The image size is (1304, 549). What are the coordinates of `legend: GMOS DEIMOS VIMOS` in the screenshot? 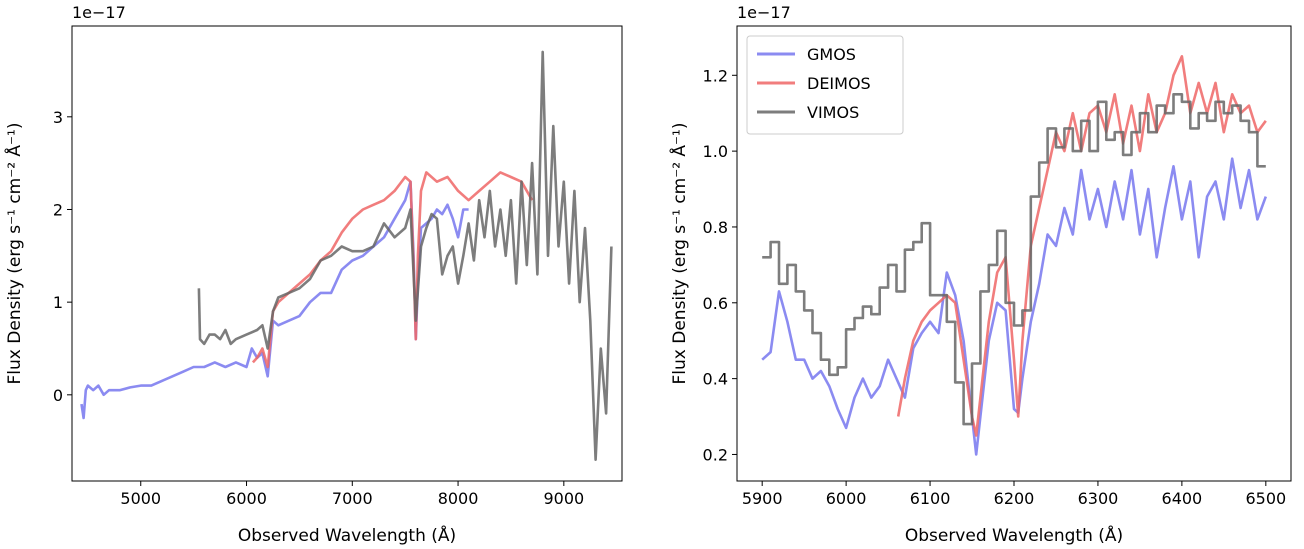 It's located at (825, 85).